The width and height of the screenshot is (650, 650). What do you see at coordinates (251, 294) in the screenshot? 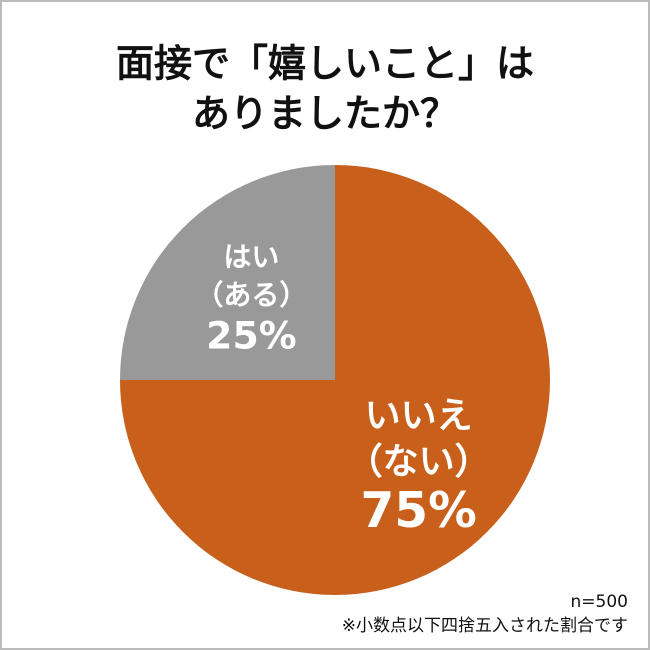
I see `category-line: （ある）` at bounding box center [251, 294].